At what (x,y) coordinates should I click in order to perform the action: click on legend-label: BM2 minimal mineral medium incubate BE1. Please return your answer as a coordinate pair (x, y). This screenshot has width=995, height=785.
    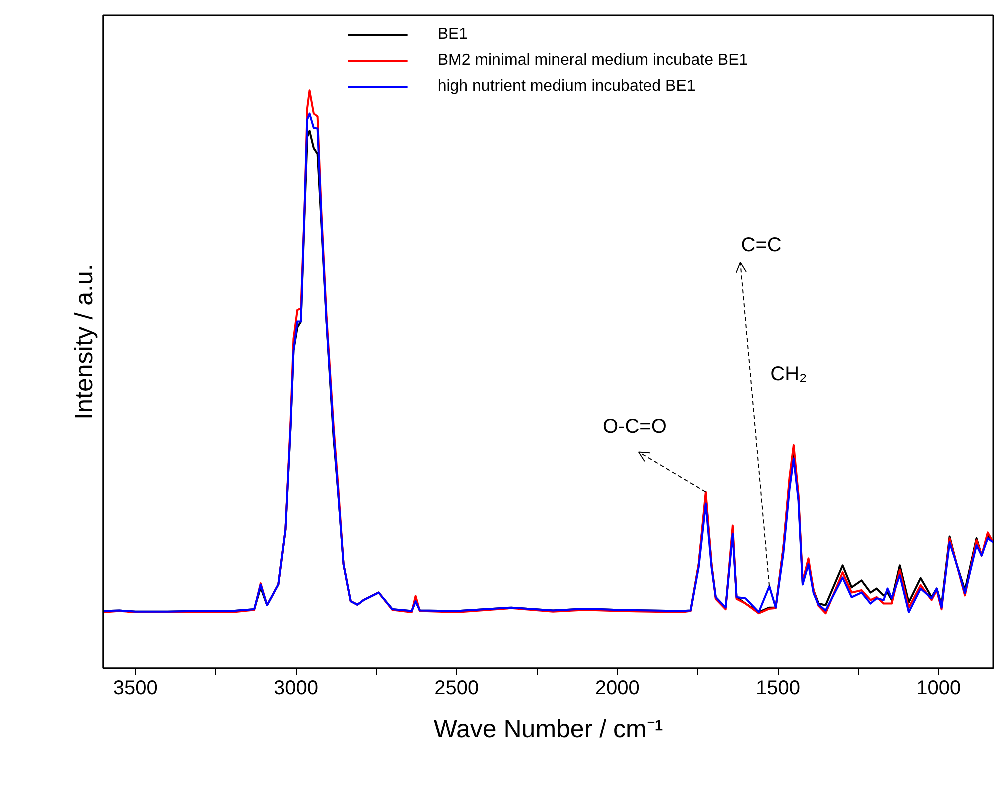
    Looking at the image, I should click on (593, 61).